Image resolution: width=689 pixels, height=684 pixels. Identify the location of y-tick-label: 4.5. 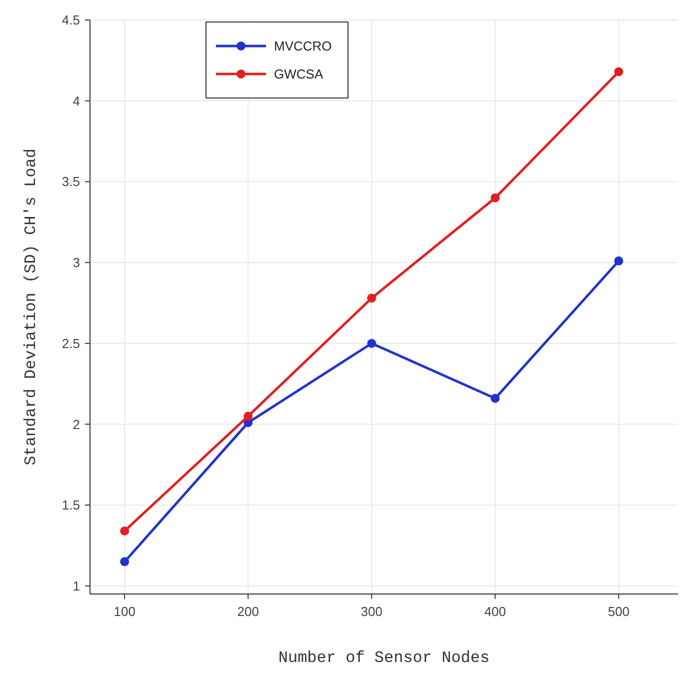
(71, 20).